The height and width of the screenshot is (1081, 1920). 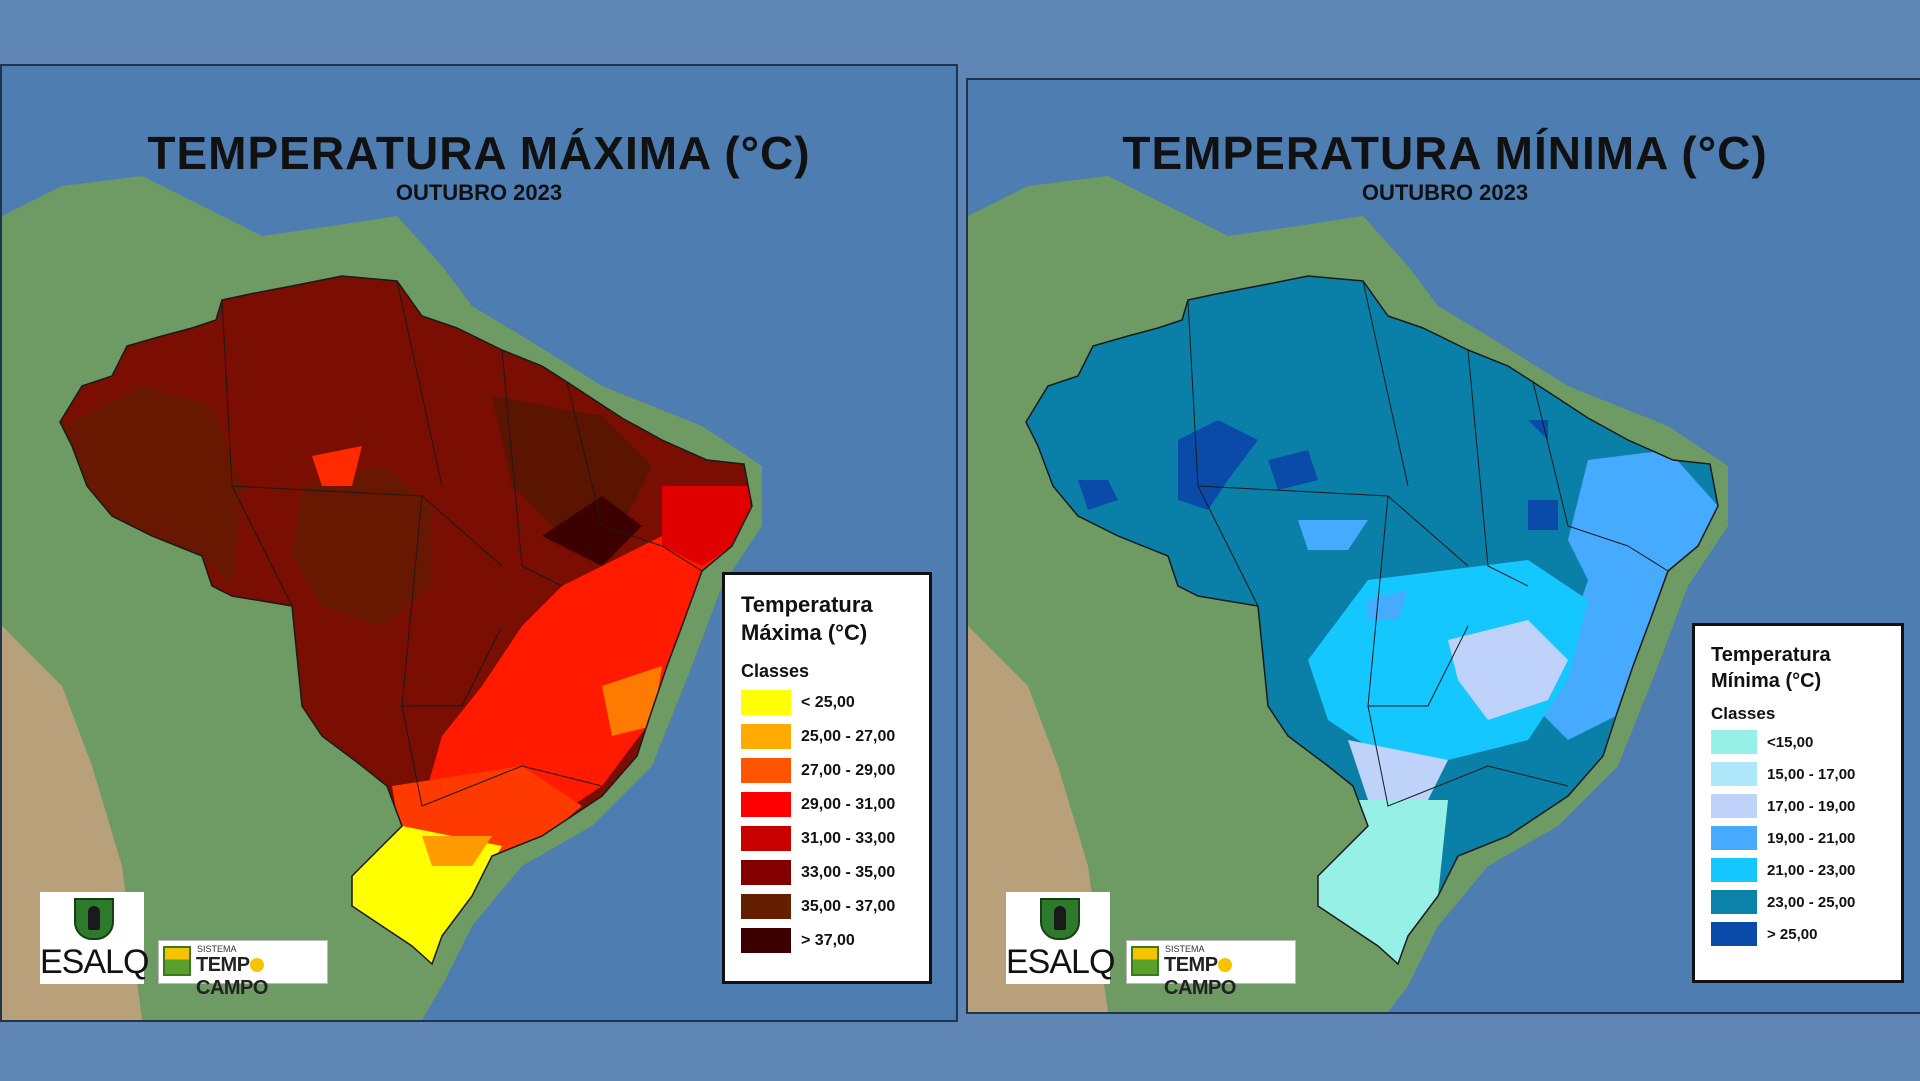 What do you see at coordinates (1811, 774) in the screenshot?
I see `legend-label: 15,00 - 17,00` at bounding box center [1811, 774].